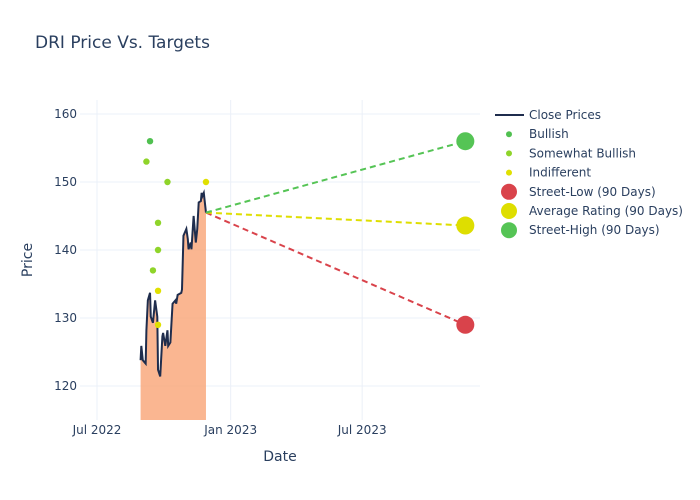  I want to click on legend-label: Indifferent, so click(560, 173).